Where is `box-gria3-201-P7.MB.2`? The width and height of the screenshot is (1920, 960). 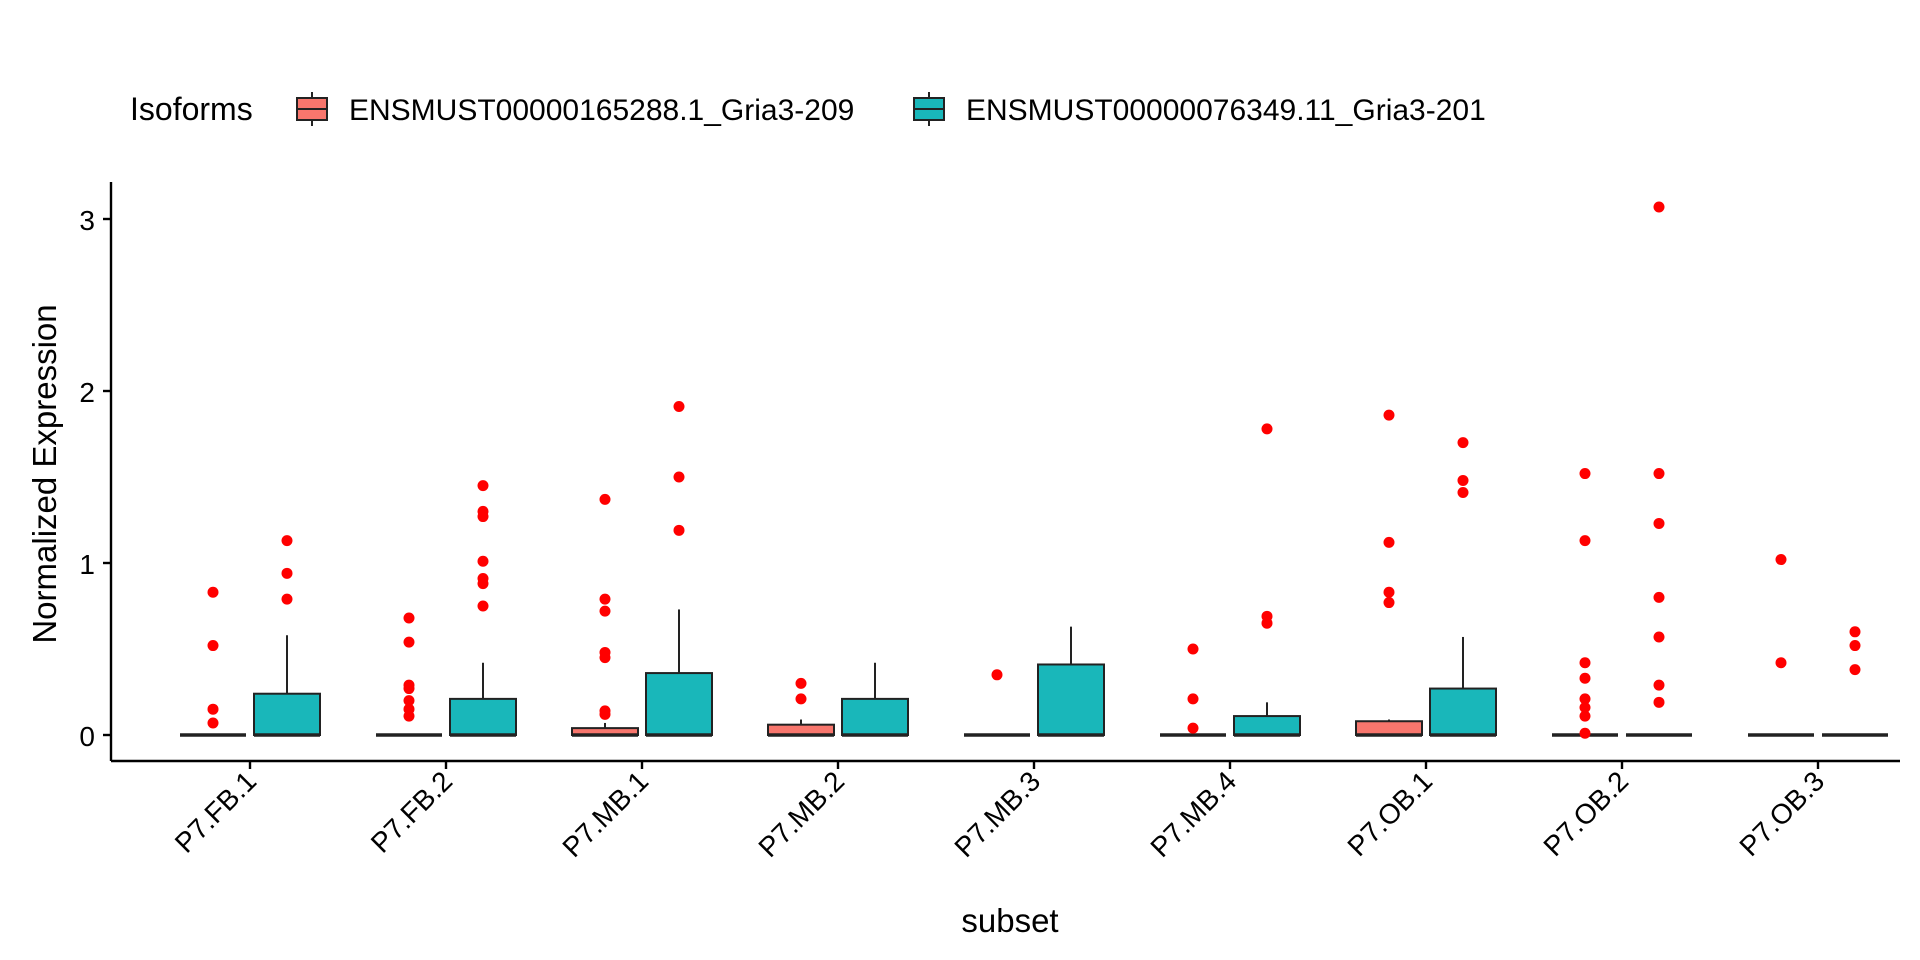 box-gria3-201-P7.MB.2 is located at coordinates (875, 699).